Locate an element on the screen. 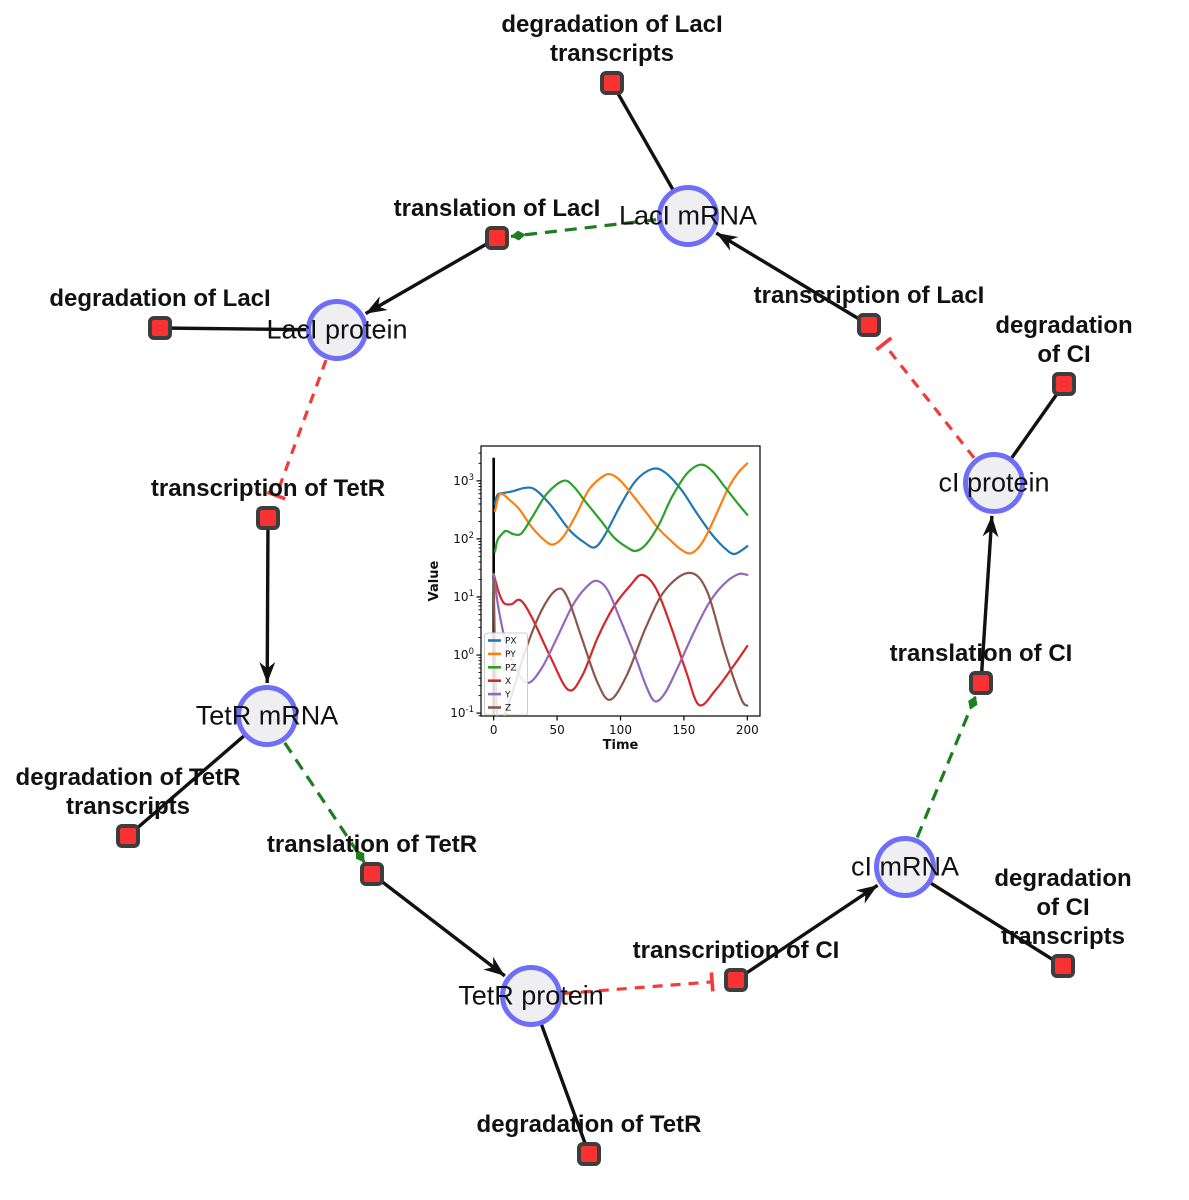 The height and width of the screenshot is (1200, 1189). chart-ylabel: Value is located at coordinates (434, 580).